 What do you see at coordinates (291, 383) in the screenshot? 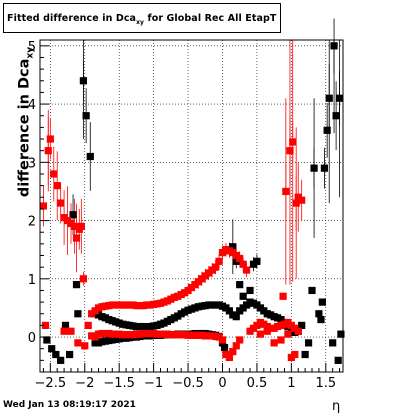
I see `x-tick-label: 1` at bounding box center [291, 383].